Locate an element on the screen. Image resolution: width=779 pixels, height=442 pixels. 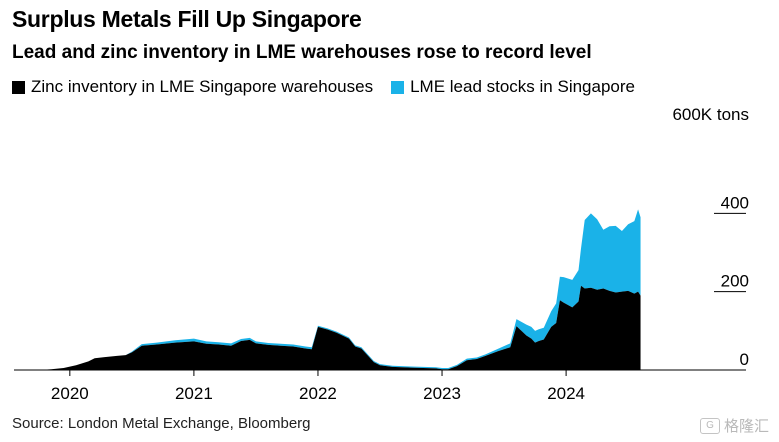
x-tick-label-2020: 2020 is located at coordinates (70, 393).